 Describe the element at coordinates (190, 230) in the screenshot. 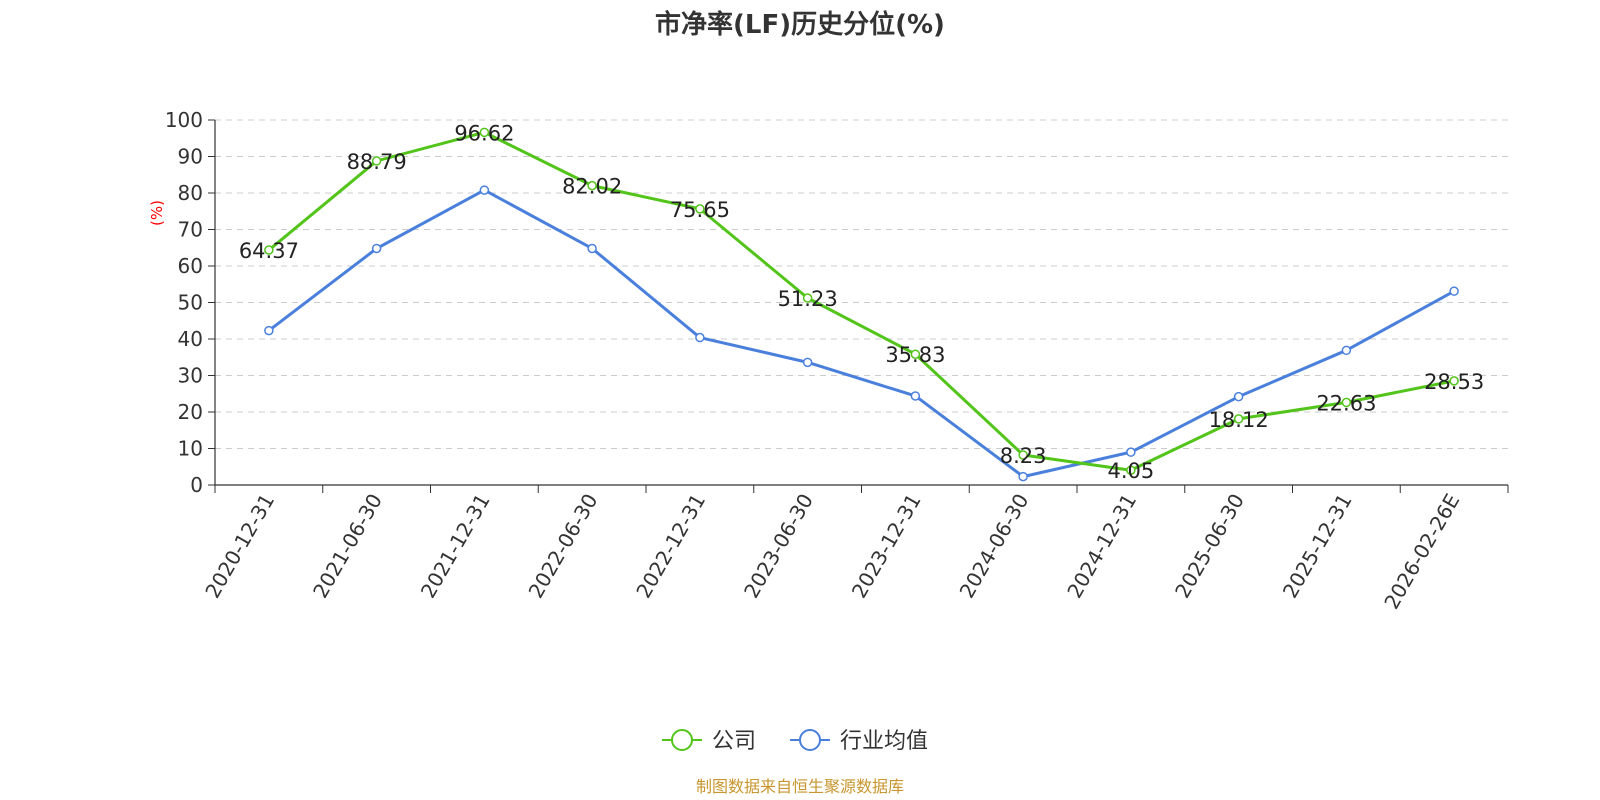

I see `y-tick-label: 70` at that location.